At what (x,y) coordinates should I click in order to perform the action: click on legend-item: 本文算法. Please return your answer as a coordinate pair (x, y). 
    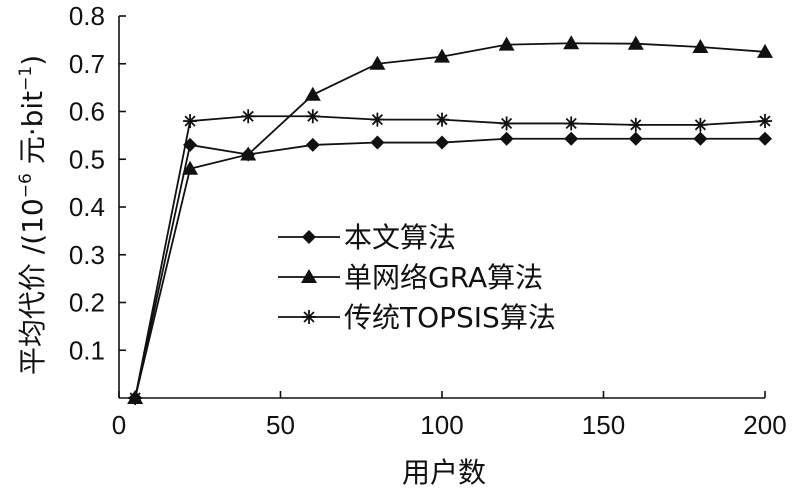
    Looking at the image, I should click on (367, 237).